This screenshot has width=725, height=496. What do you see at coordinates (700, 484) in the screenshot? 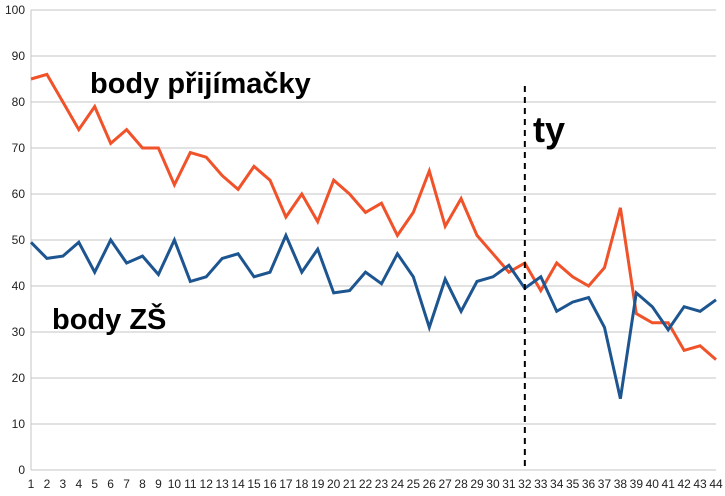
I see `x-tick-label: 43` at bounding box center [700, 484].